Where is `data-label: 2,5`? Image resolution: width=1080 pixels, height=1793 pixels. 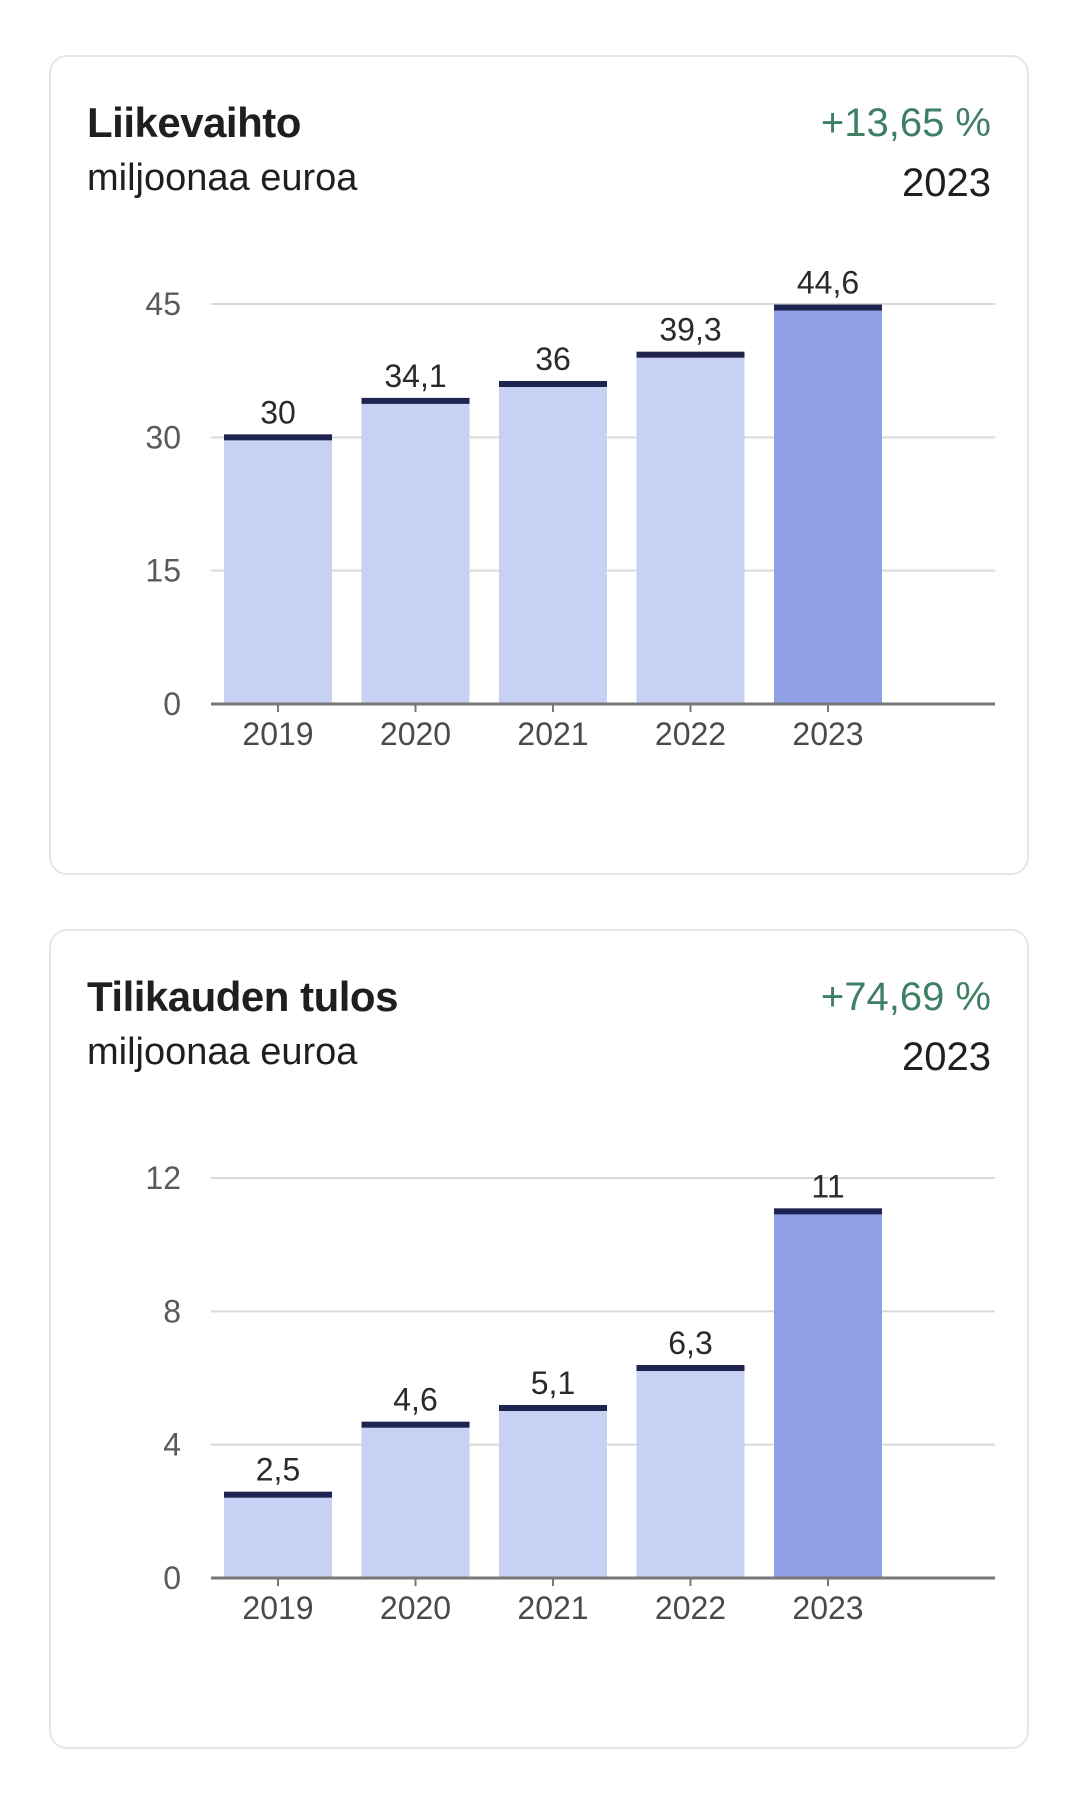
data-label: 2,5 is located at coordinates (278, 1470).